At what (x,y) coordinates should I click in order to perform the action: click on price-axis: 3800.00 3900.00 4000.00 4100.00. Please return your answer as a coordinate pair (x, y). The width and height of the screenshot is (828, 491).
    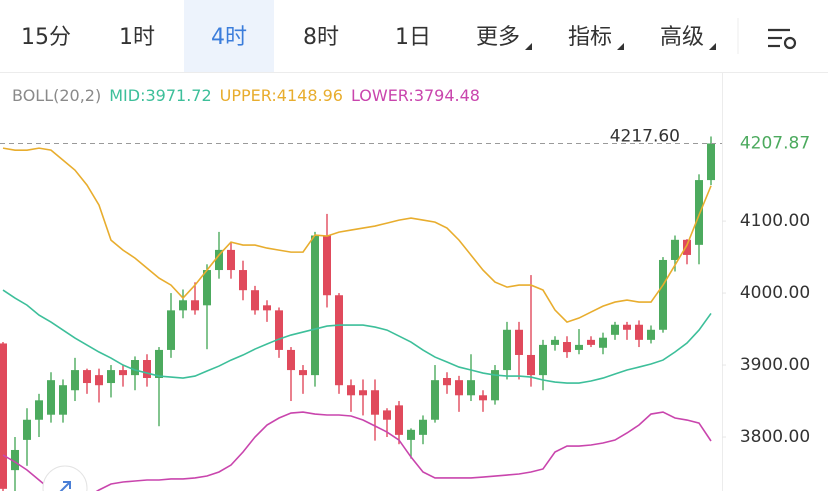
    Looking at the image, I should click on (766, 329).